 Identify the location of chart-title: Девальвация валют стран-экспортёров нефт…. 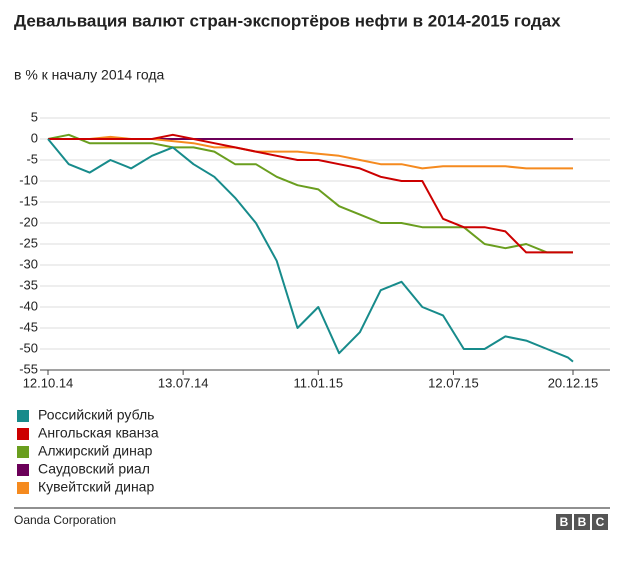
(287, 20).